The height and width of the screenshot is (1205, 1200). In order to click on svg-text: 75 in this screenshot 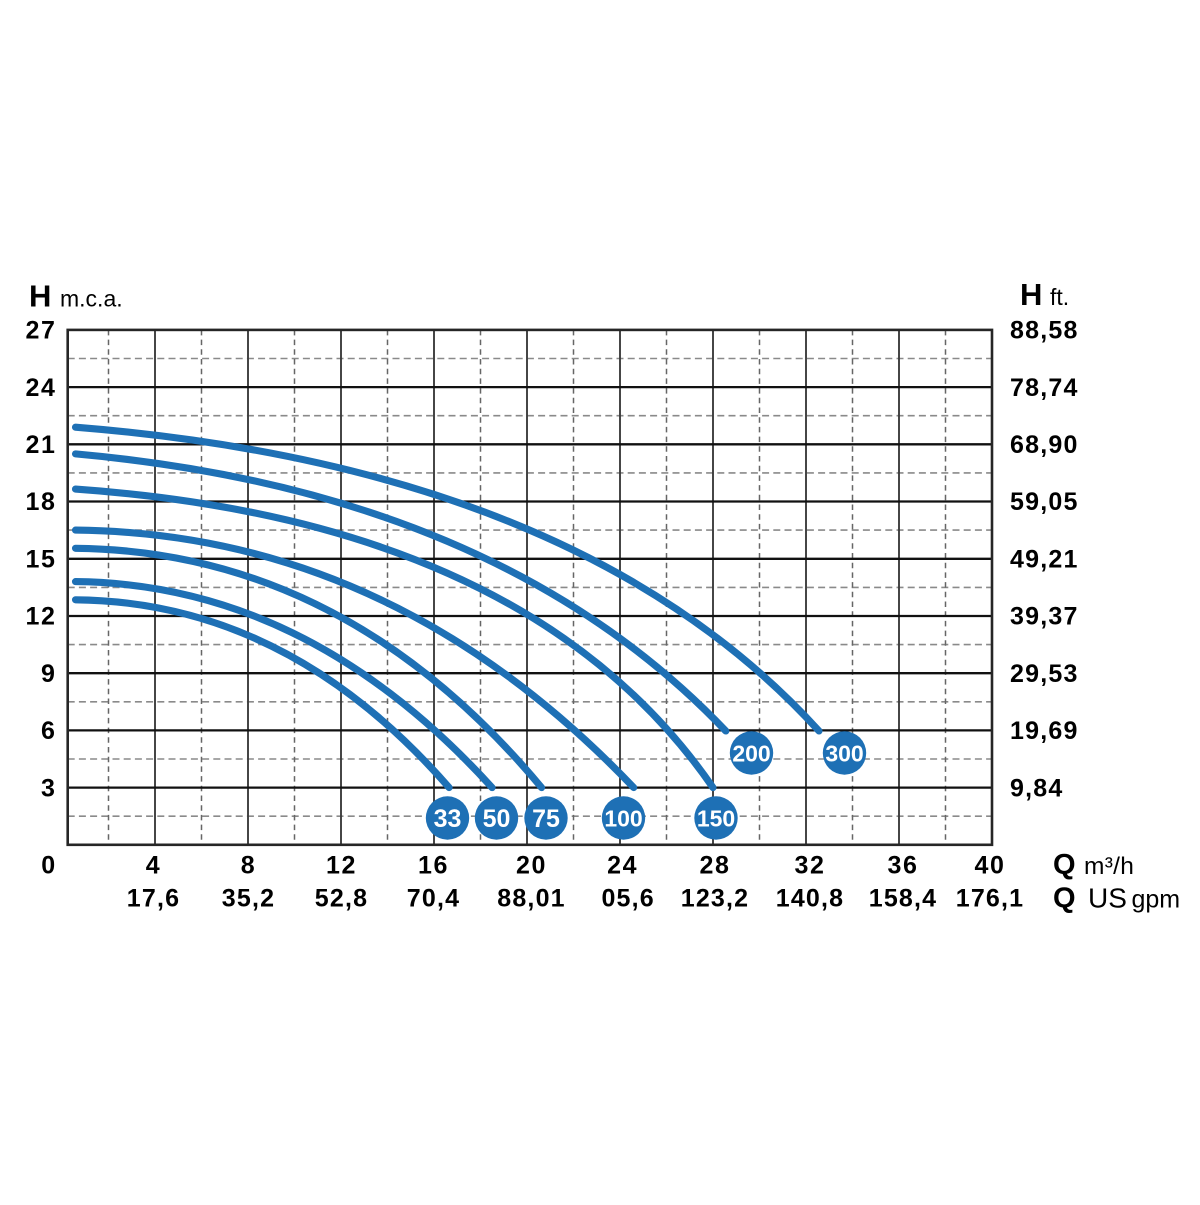, I will do `click(546, 819)`.